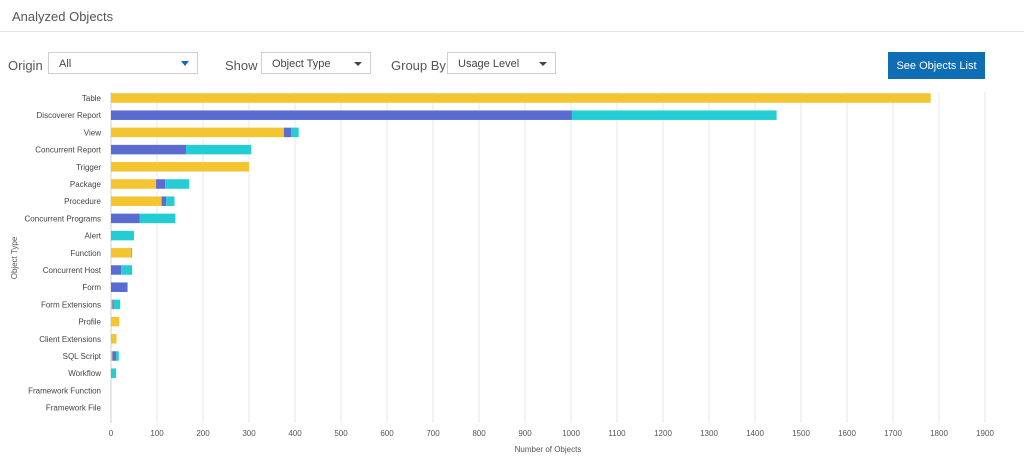 This screenshot has height=467, width=1024. Describe the element at coordinates (70, 339) in the screenshot. I see `y-category-label: Client Extensions` at that location.